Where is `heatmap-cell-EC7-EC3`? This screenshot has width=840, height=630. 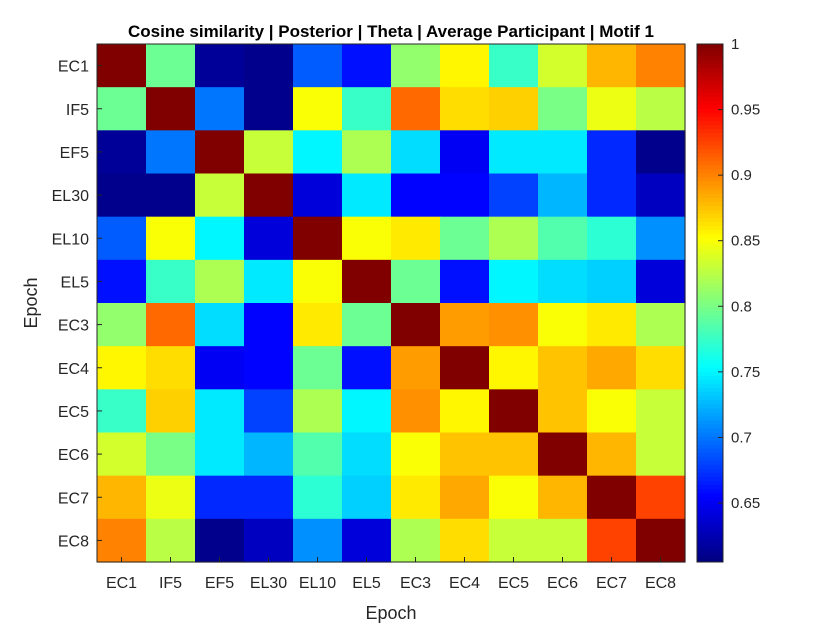 heatmap-cell-EC7-EC3 is located at coordinates (416, 497).